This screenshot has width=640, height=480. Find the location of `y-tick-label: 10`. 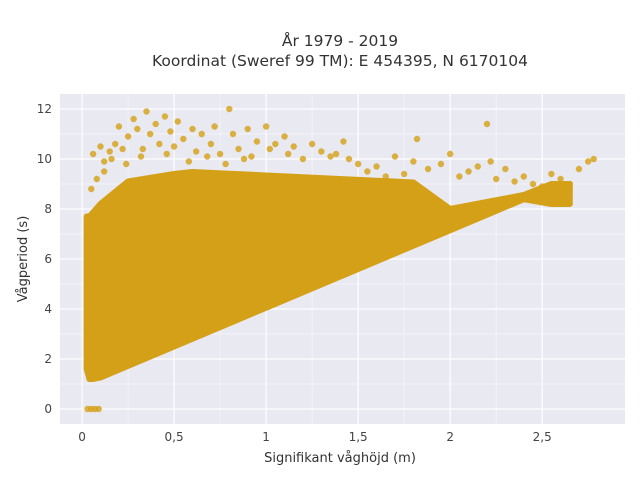

y-tick-label: 10 is located at coordinates (44, 159).